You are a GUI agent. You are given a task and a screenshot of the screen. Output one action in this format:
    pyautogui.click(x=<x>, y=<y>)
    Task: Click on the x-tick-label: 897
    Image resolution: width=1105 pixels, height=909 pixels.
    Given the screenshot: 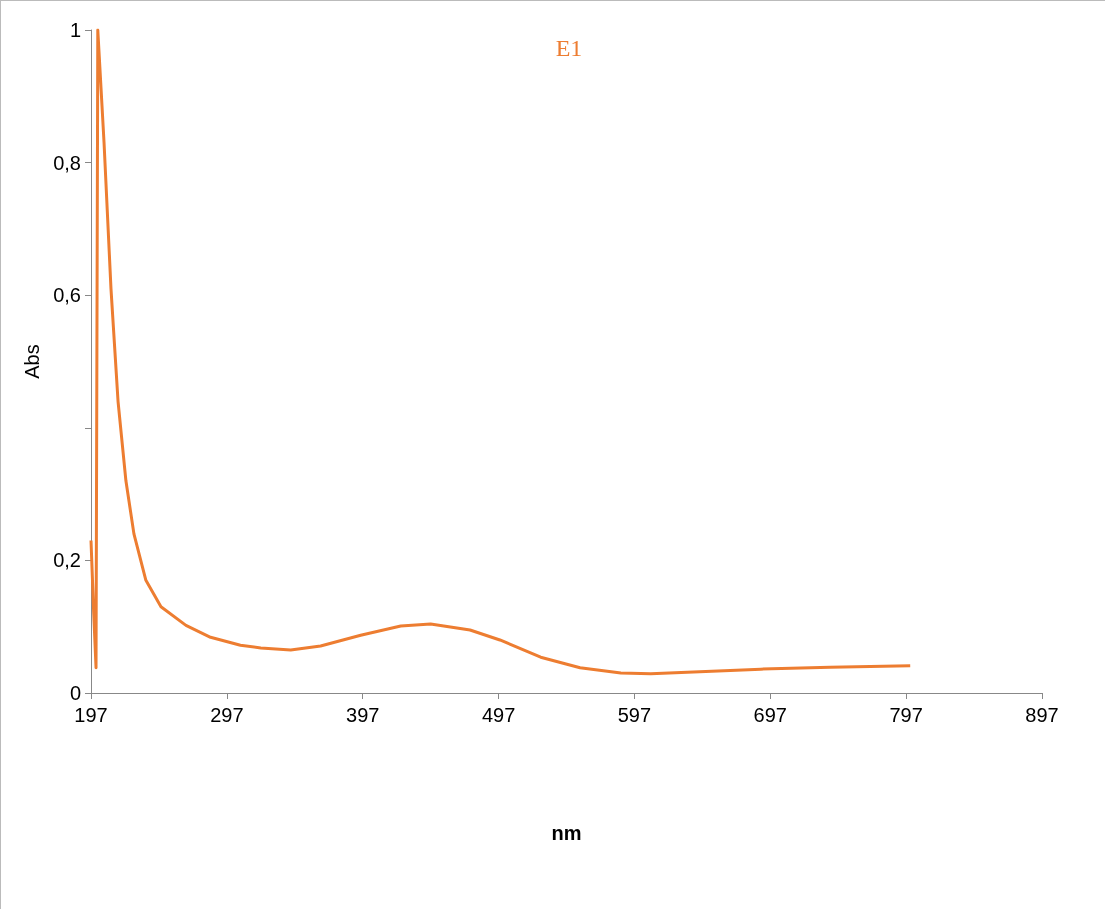 What is the action you would take?
    pyautogui.click(x=1042, y=715)
    